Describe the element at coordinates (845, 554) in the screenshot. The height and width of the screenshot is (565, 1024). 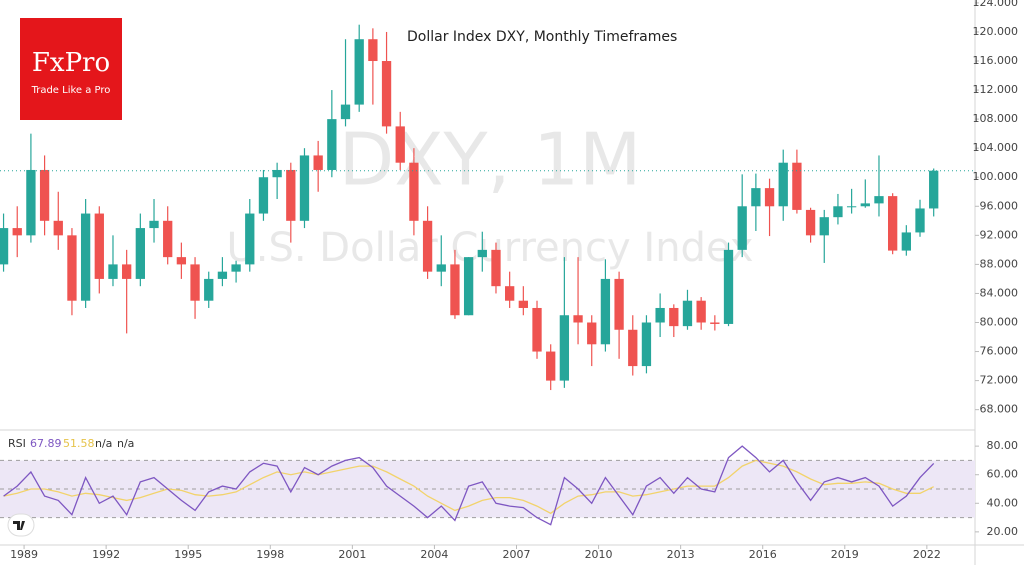
I see `x-tick-label: 2019` at that location.